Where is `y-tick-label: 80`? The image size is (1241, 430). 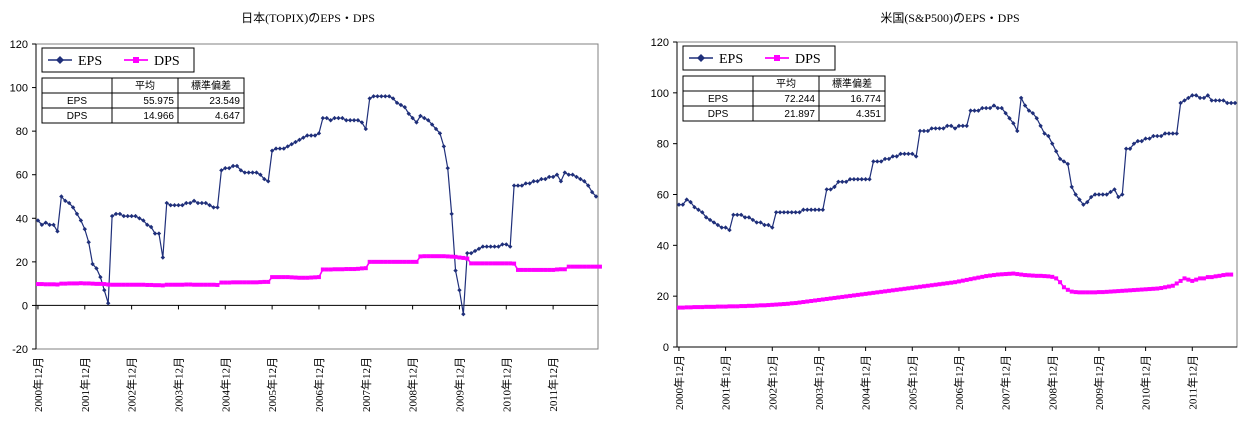
y-tick-label: 80 is located at coordinates (663, 145).